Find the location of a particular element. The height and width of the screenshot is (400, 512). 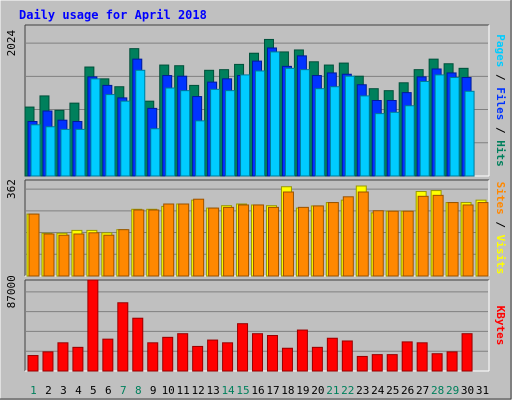

x-tick-label-day-30: 30 is located at coordinates (467, 390).